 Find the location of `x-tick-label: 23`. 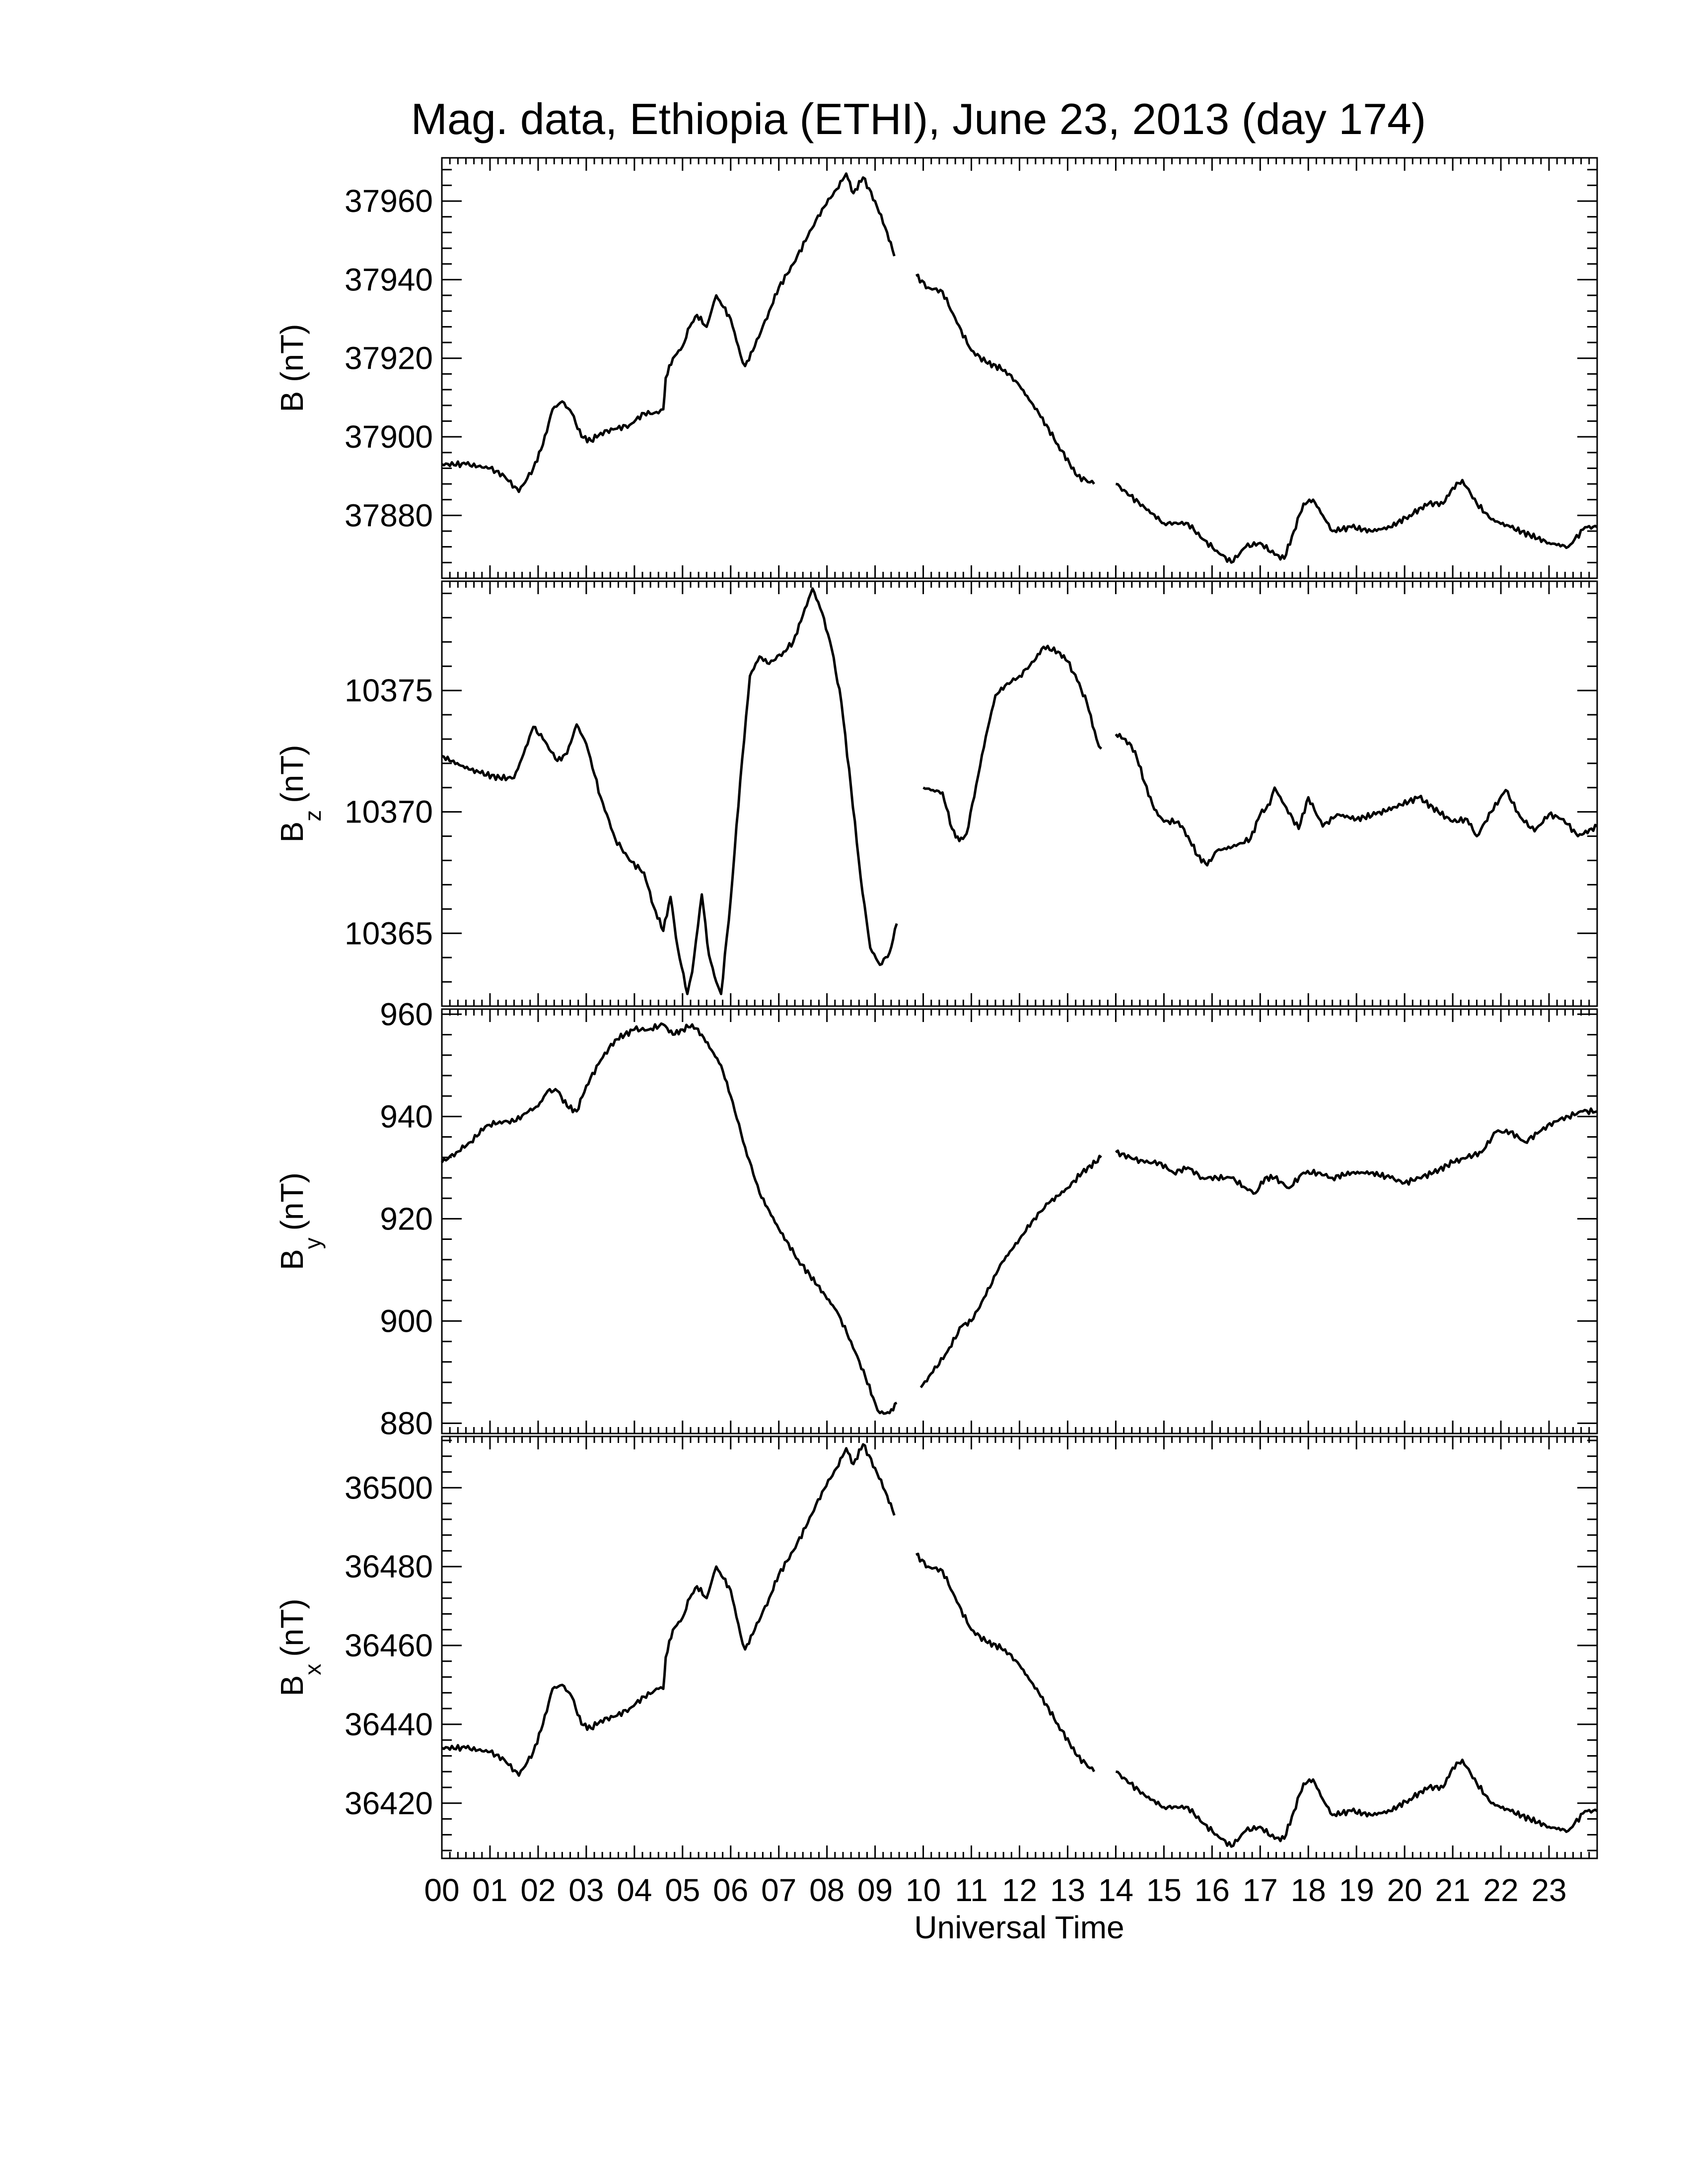

x-tick-label: 23 is located at coordinates (1548, 1890).